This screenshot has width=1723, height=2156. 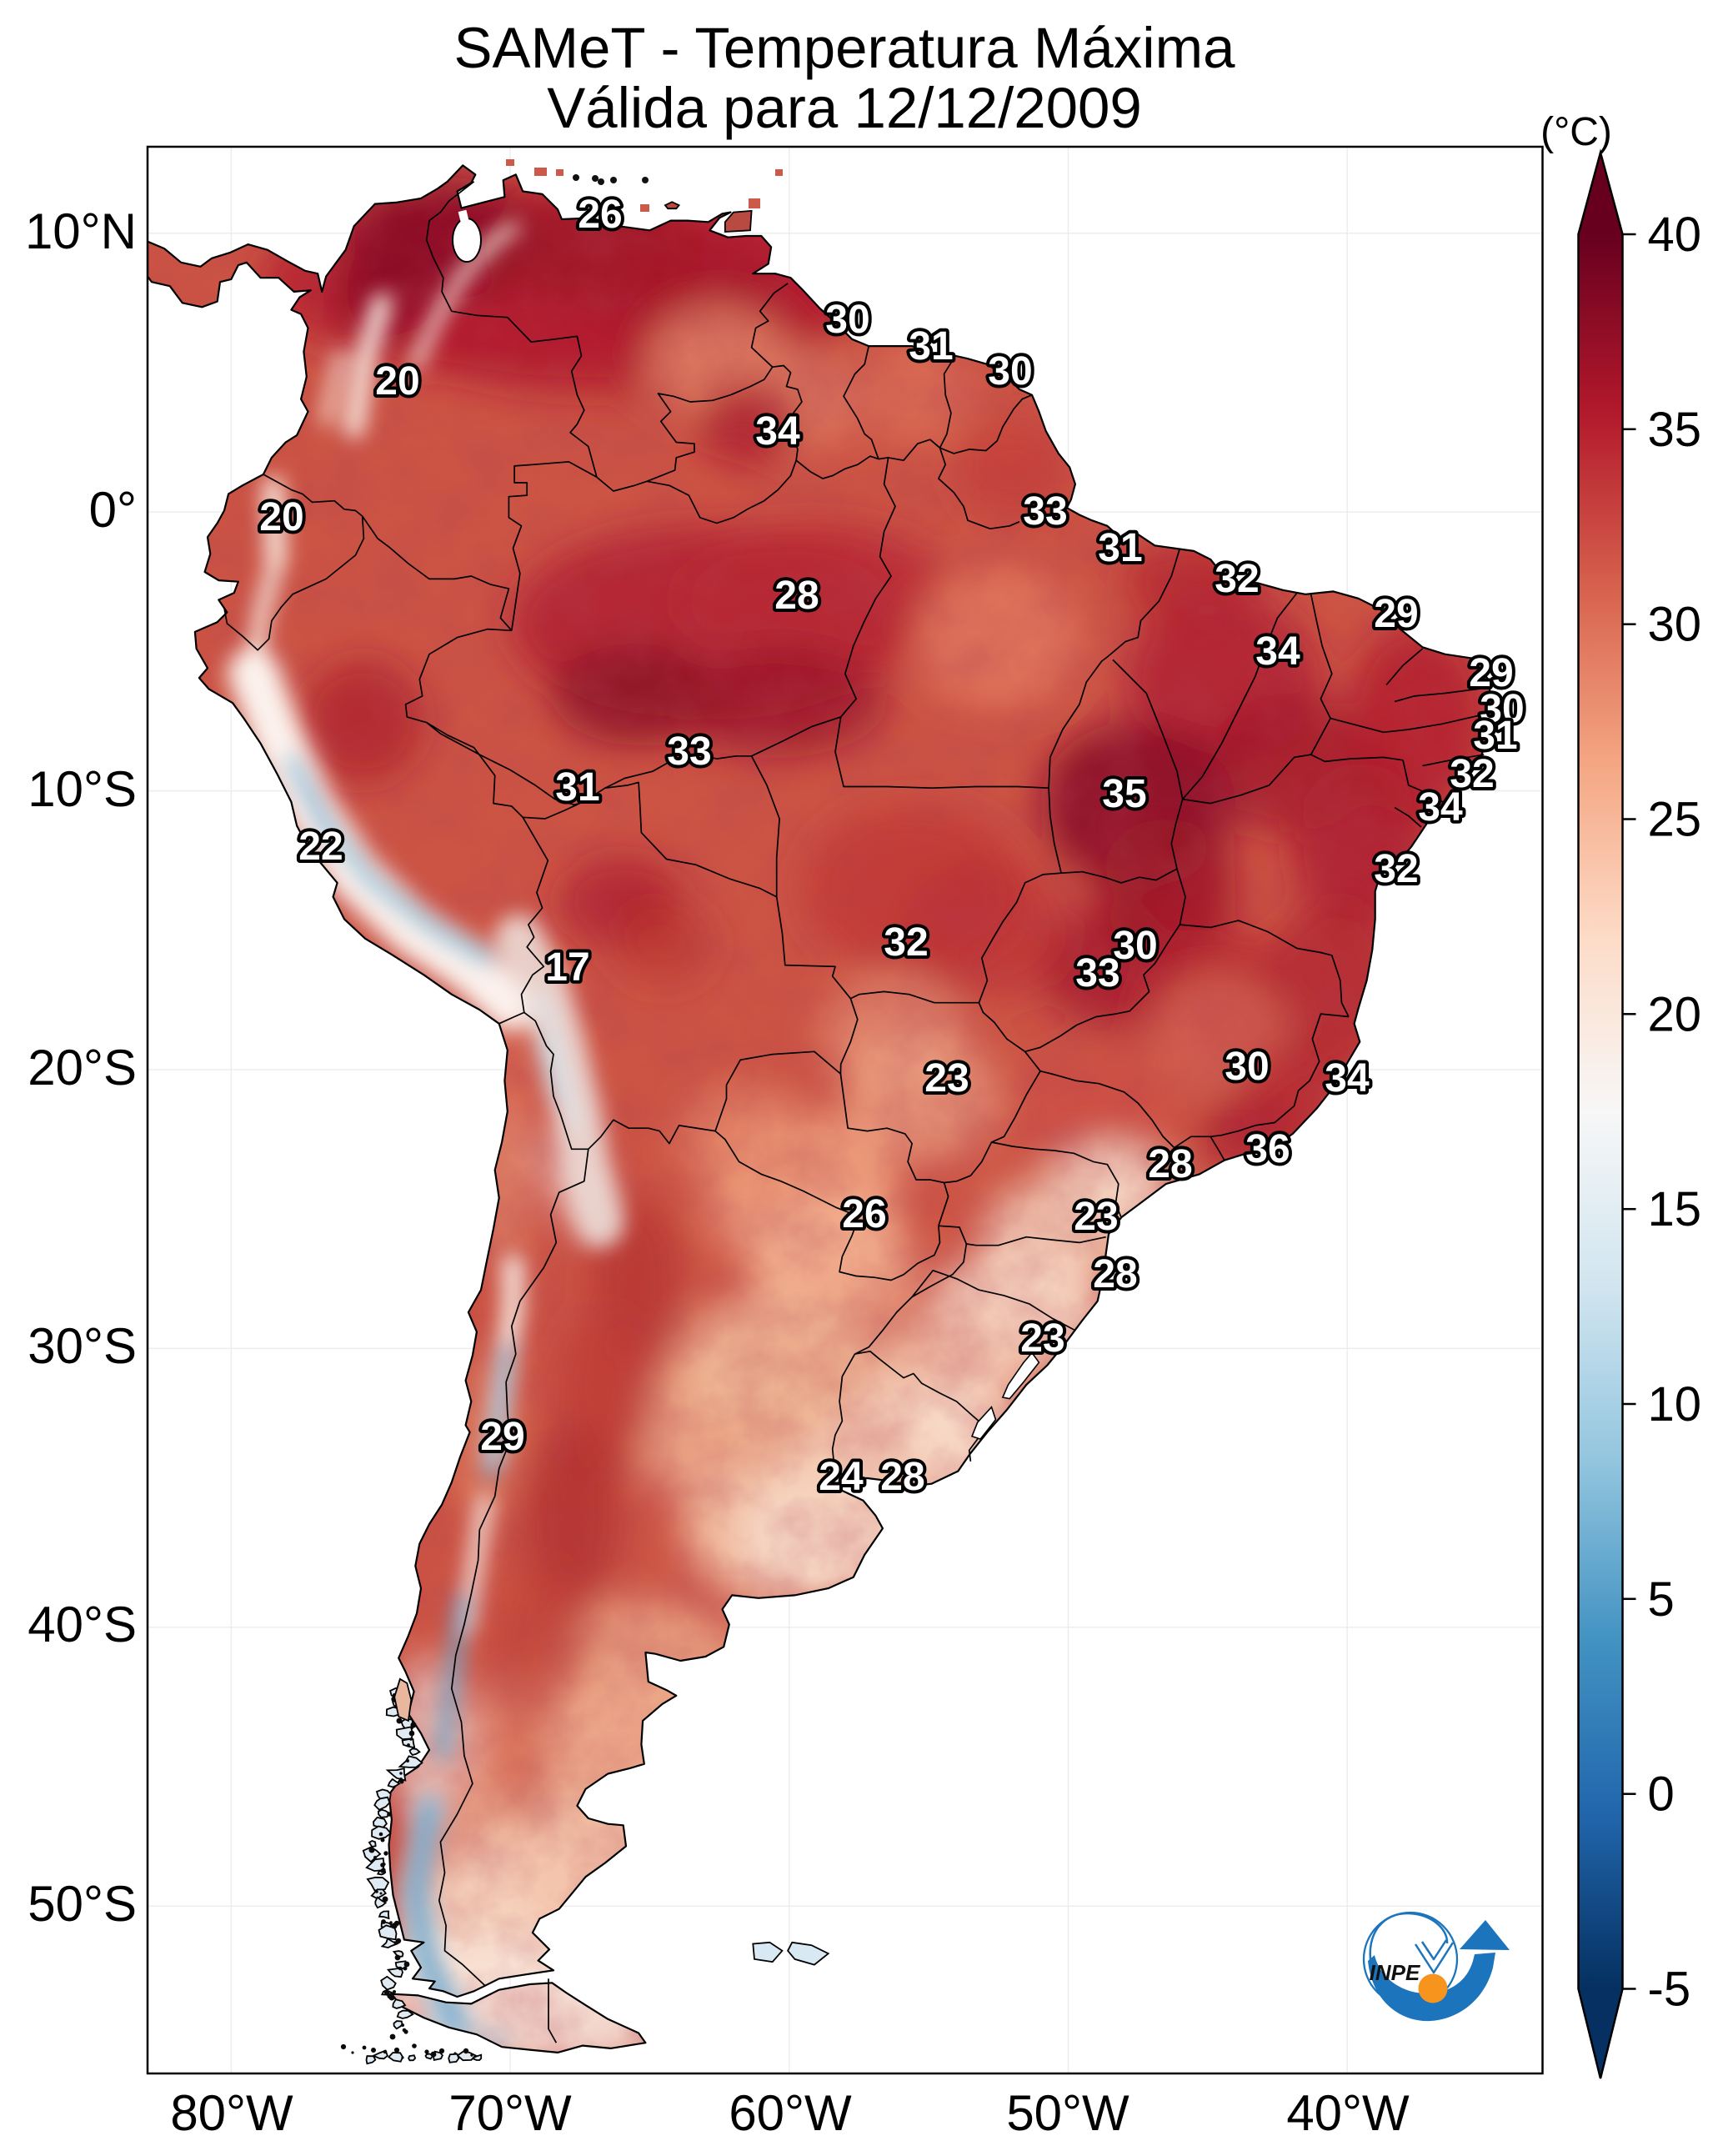 I want to click on svg-text: -5, so click(x=1669, y=1990).